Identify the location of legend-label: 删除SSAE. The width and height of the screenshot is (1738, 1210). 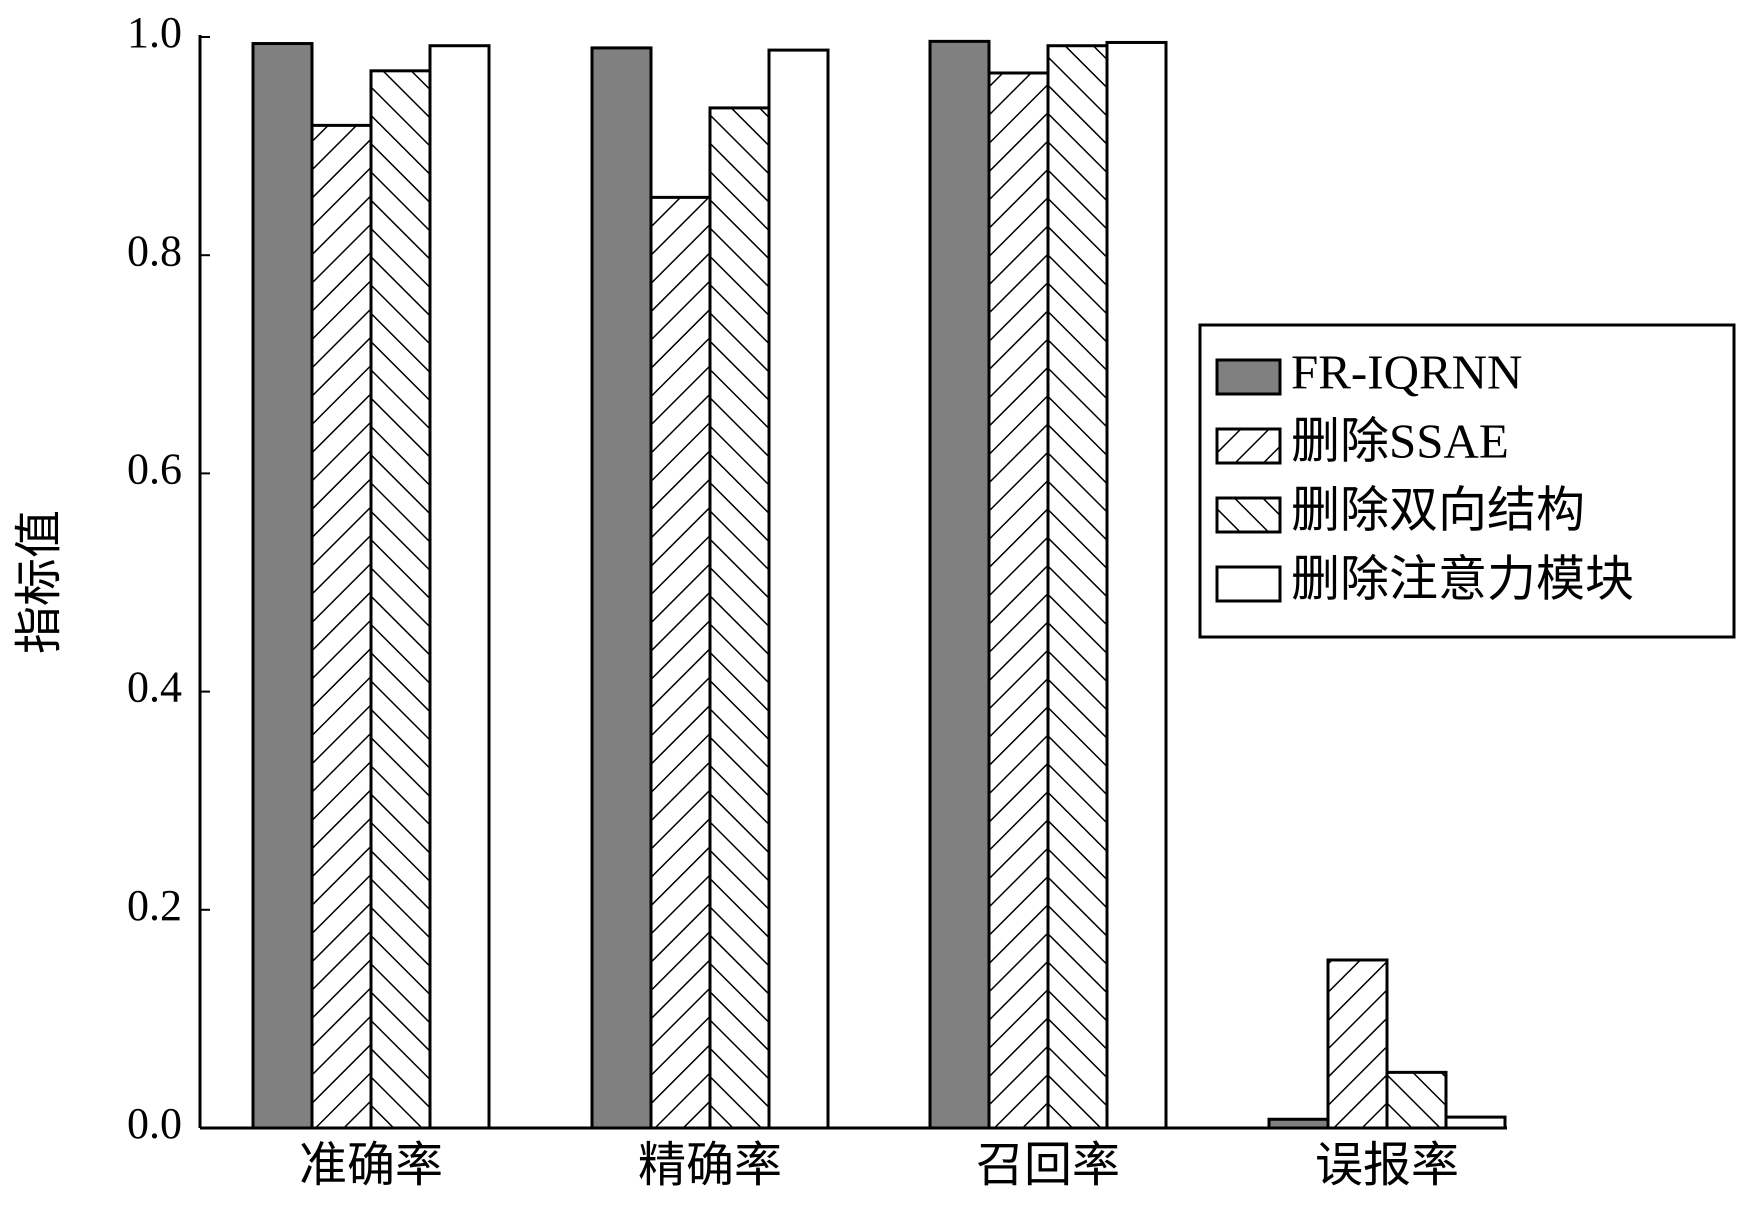
(1400, 440).